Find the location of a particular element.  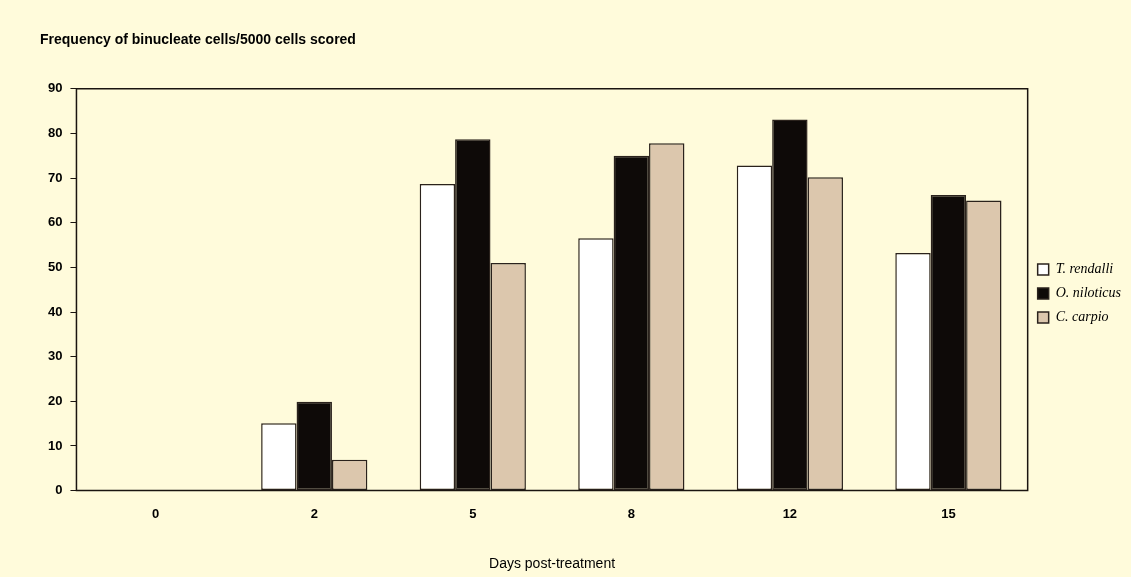

y-tick-label: 40 is located at coordinates (55, 311).